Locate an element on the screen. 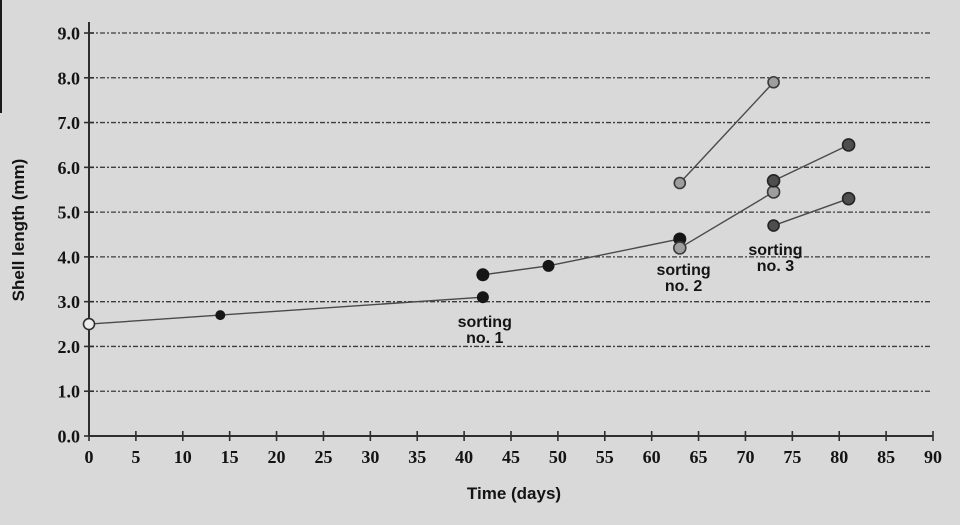  annotation-sorting-3: sorting no. 3 is located at coordinates (775, 259).